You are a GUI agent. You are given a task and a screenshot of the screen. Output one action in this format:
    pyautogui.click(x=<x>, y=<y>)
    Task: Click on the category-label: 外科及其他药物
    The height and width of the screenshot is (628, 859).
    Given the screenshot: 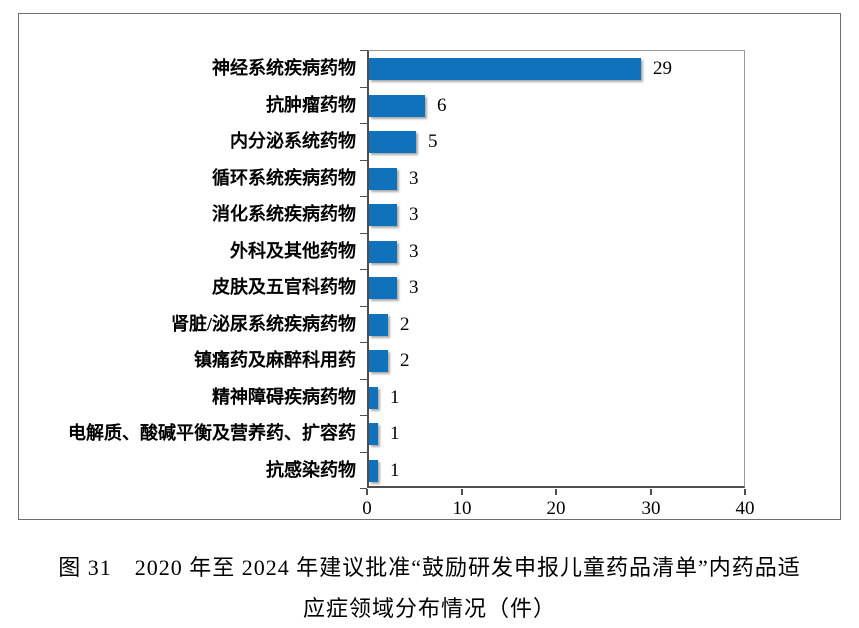 What is the action you would take?
    pyautogui.click(x=293, y=250)
    